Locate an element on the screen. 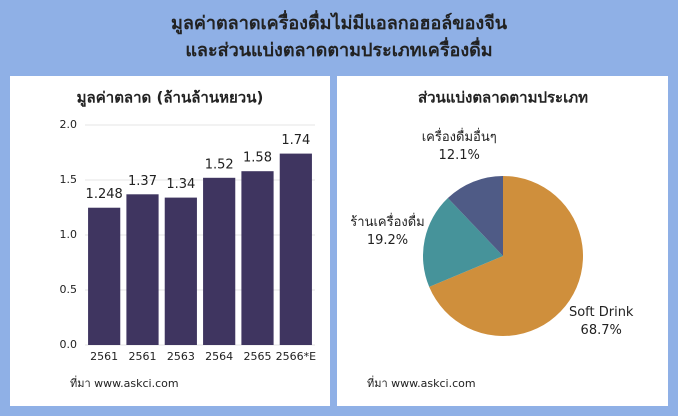 The width and height of the screenshot is (678, 416). data-label: 1.34 is located at coordinates (180, 184).